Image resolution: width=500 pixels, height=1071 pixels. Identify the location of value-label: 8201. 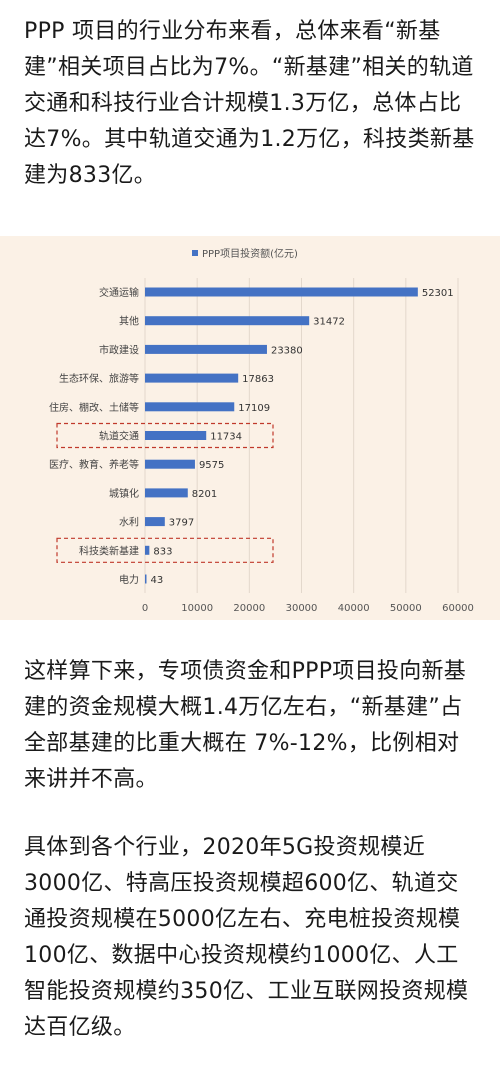
(204, 494).